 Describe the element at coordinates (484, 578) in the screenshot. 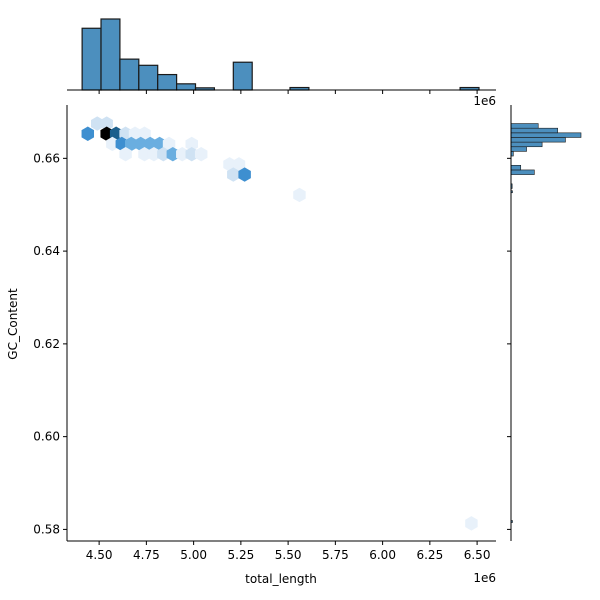

I see `x-offset-label: 1e6` at that location.